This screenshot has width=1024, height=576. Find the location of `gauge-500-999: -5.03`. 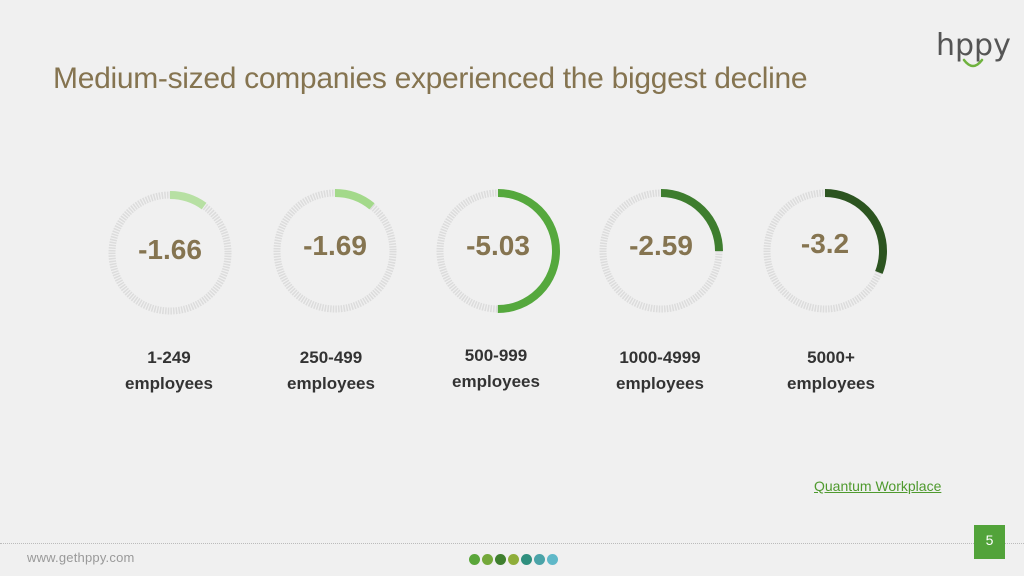

gauge-500-999: -5.03 is located at coordinates (498, 251).